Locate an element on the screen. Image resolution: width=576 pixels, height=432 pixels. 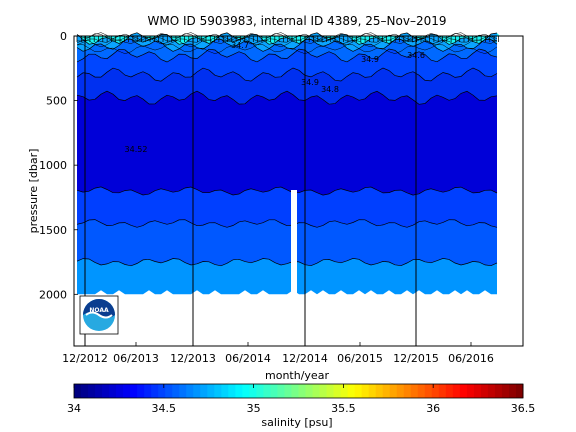
colorbar-cells is located at coordinates (299, 391).